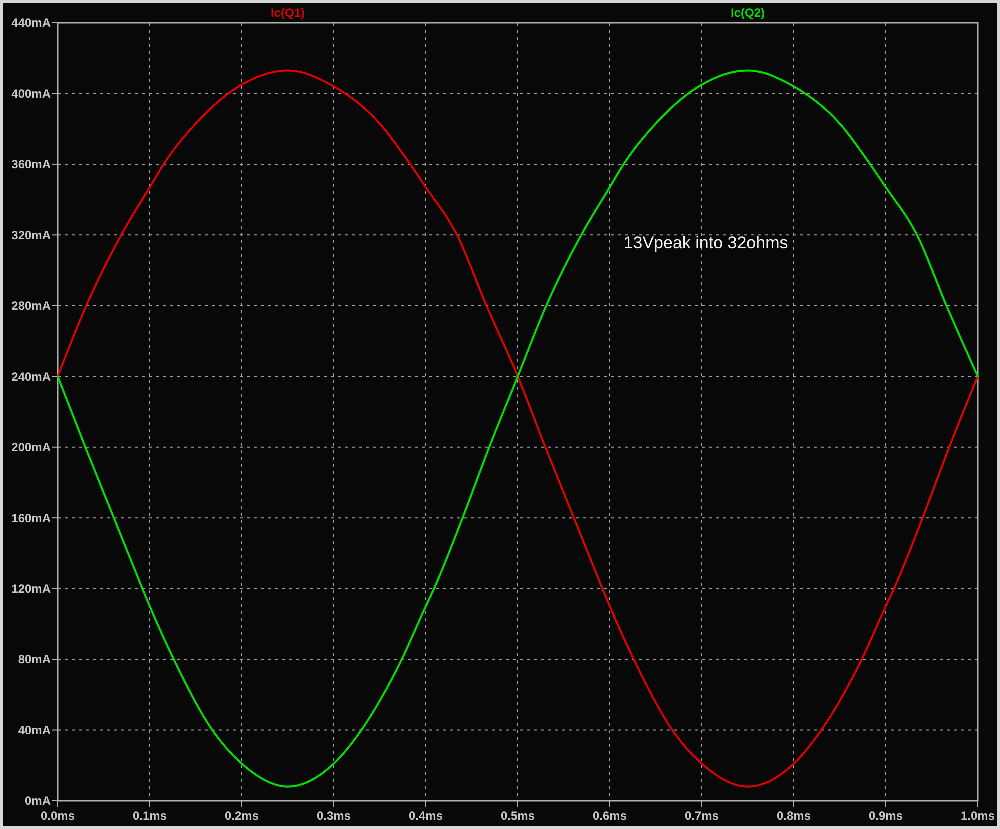  I want to click on x-tick-label: 0.2ms, so click(242, 816).